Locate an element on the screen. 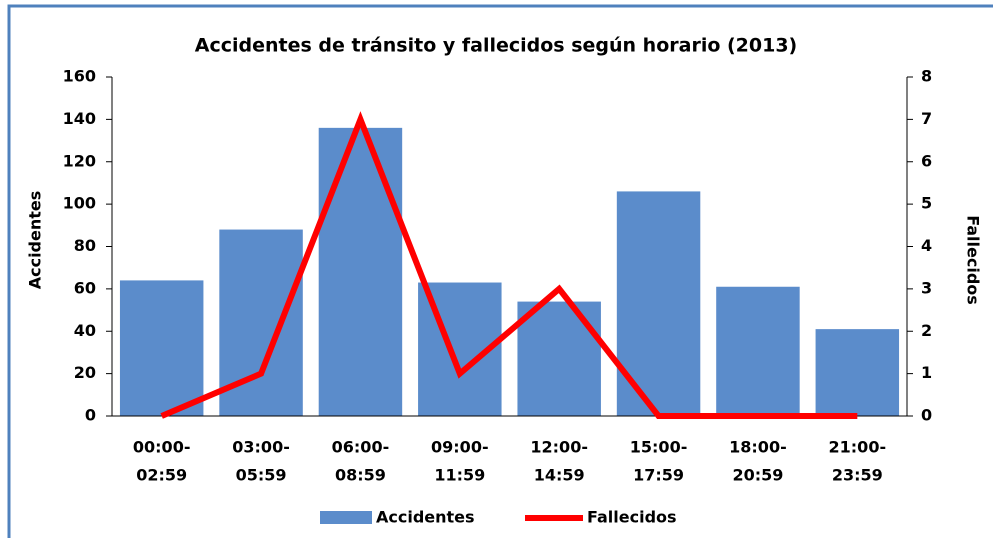 This screenshot has height=538, width=993. y2-tick-label: 3 is located at coordinates (926, 287).